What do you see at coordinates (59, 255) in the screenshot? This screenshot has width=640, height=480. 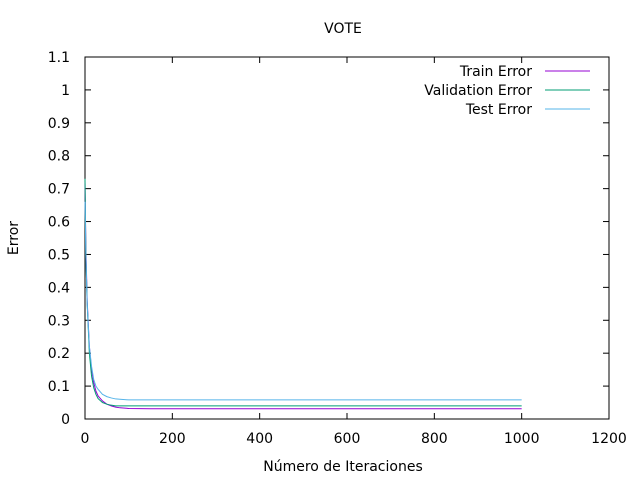 I see `y-tick-label: 0.5` at bounding box center [59, 255].